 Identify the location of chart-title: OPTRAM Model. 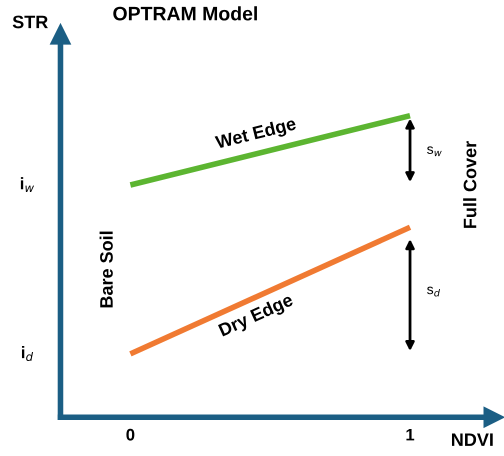
(185, 13).